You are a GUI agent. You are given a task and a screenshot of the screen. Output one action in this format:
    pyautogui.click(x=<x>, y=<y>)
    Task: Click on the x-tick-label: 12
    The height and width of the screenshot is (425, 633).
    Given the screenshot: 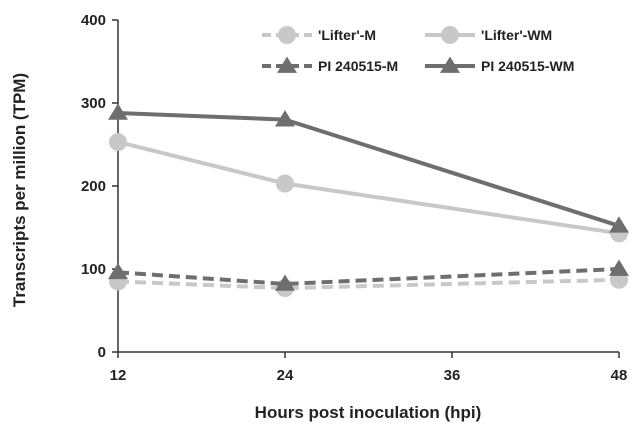 What is the action you would take?
    pyautogui.click(x=118, y=375)
    